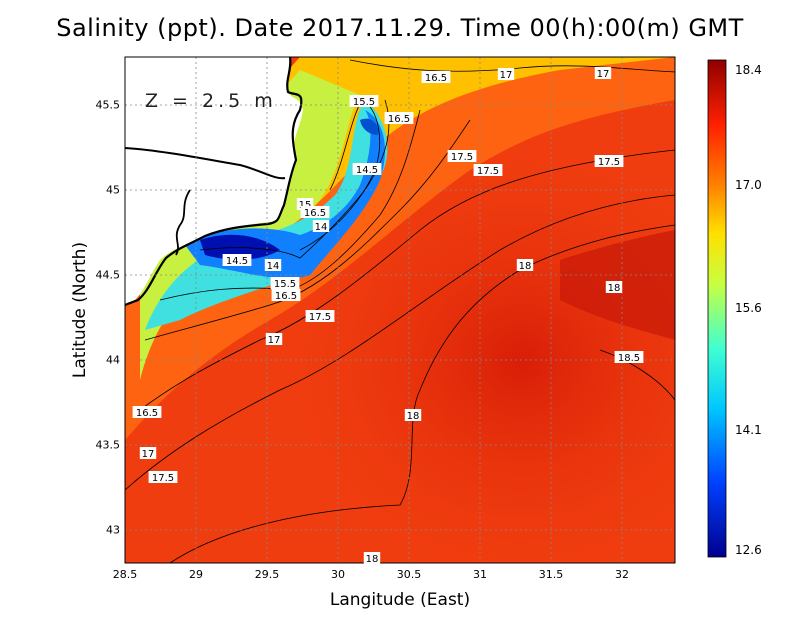 Image resolution: width=800 pixels, height=618 pixels. Describe the element at coordinates (551, 574) in the screenshot. I see `x-tick-label: 31.5` at that location.